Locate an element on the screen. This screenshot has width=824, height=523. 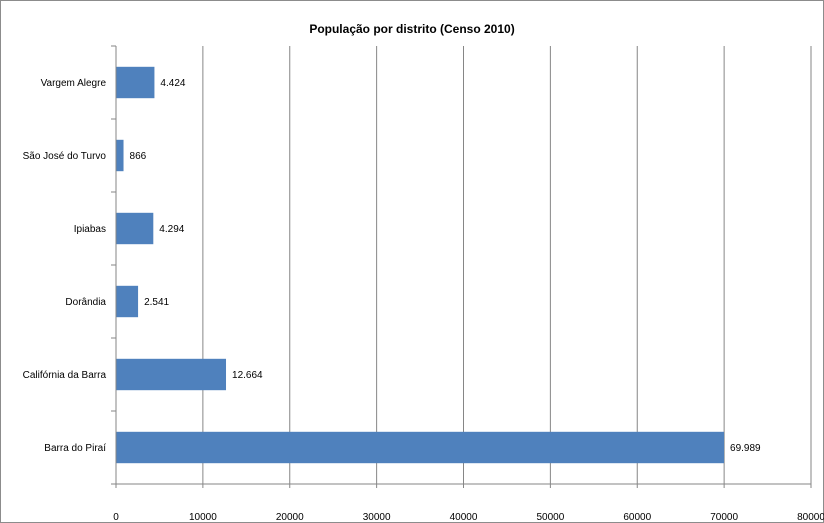
data-label: 12.664 is located at coordinates (247, 375).